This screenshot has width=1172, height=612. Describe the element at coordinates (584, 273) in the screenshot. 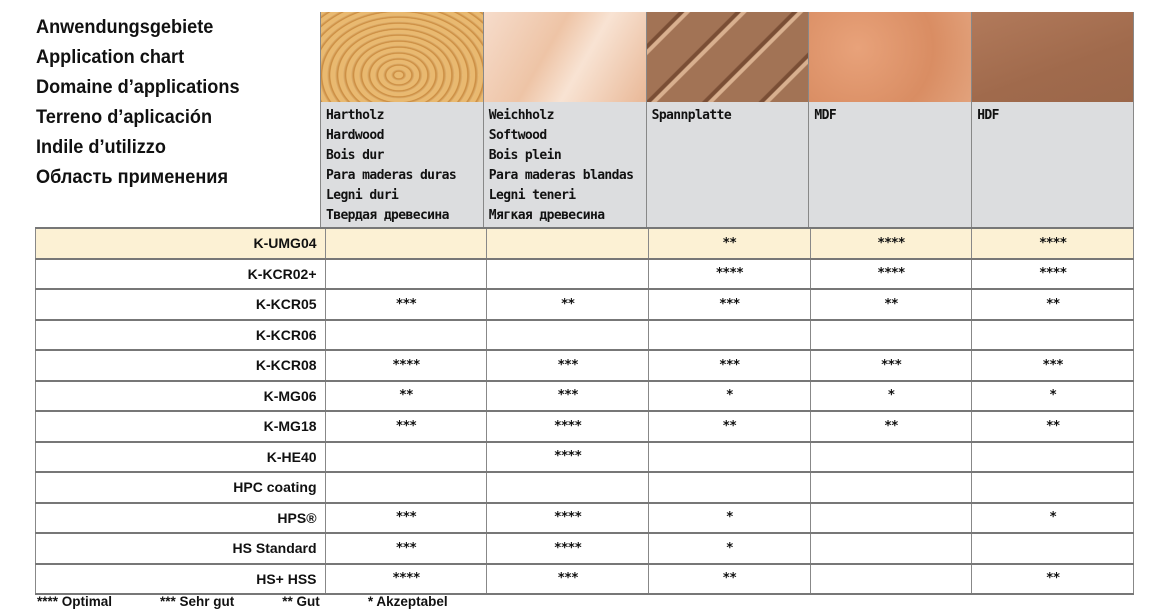

I see `table-row: K-KCR02+ **** **** ****` at that location.